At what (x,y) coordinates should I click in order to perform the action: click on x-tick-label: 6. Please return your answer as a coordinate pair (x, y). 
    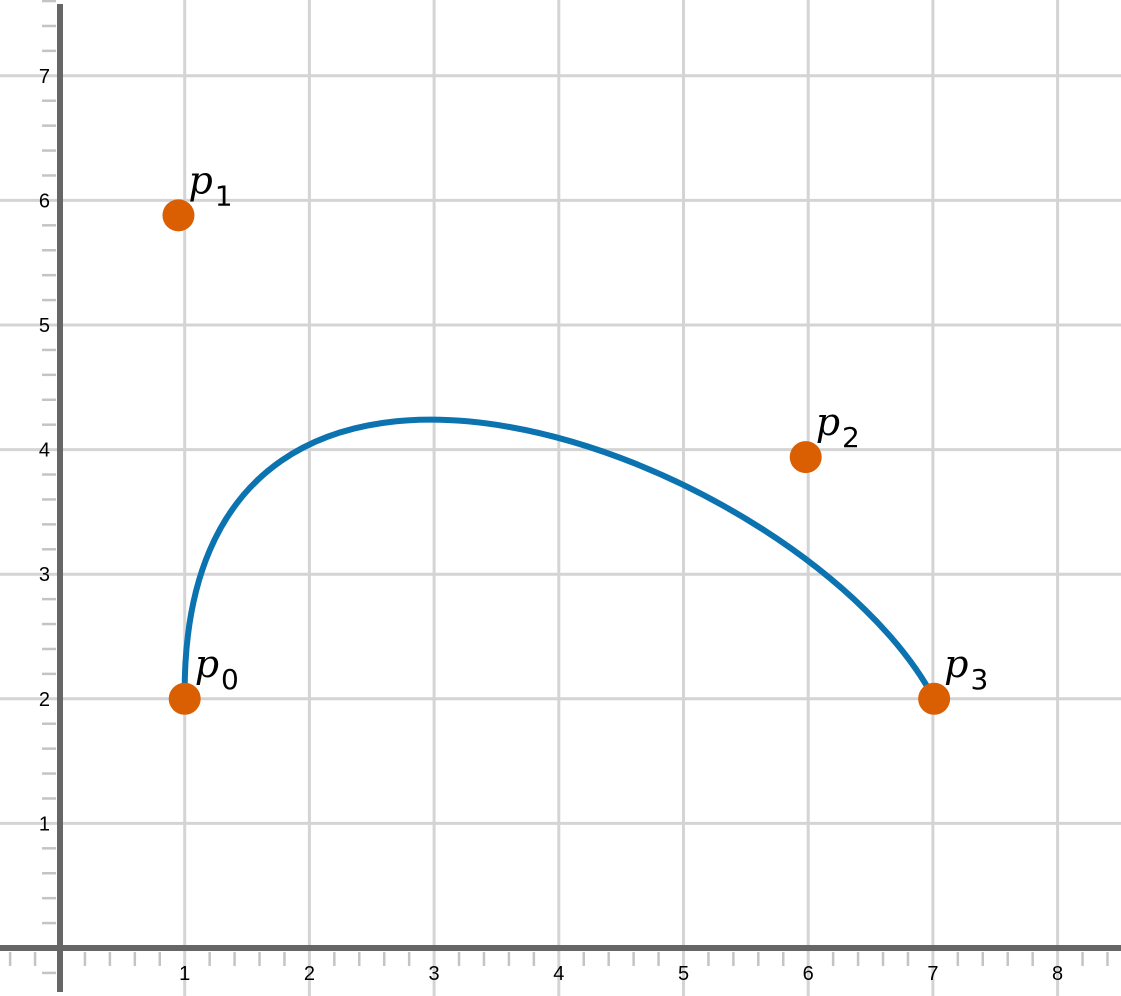
    Looking at the image, I should click on (808, 974).